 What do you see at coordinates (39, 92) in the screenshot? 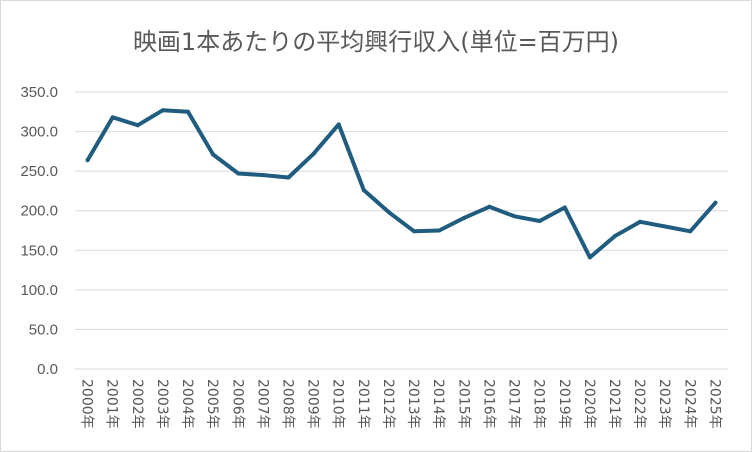
I see `y-tick-label: 350.0` at bounding box center [39, 92].